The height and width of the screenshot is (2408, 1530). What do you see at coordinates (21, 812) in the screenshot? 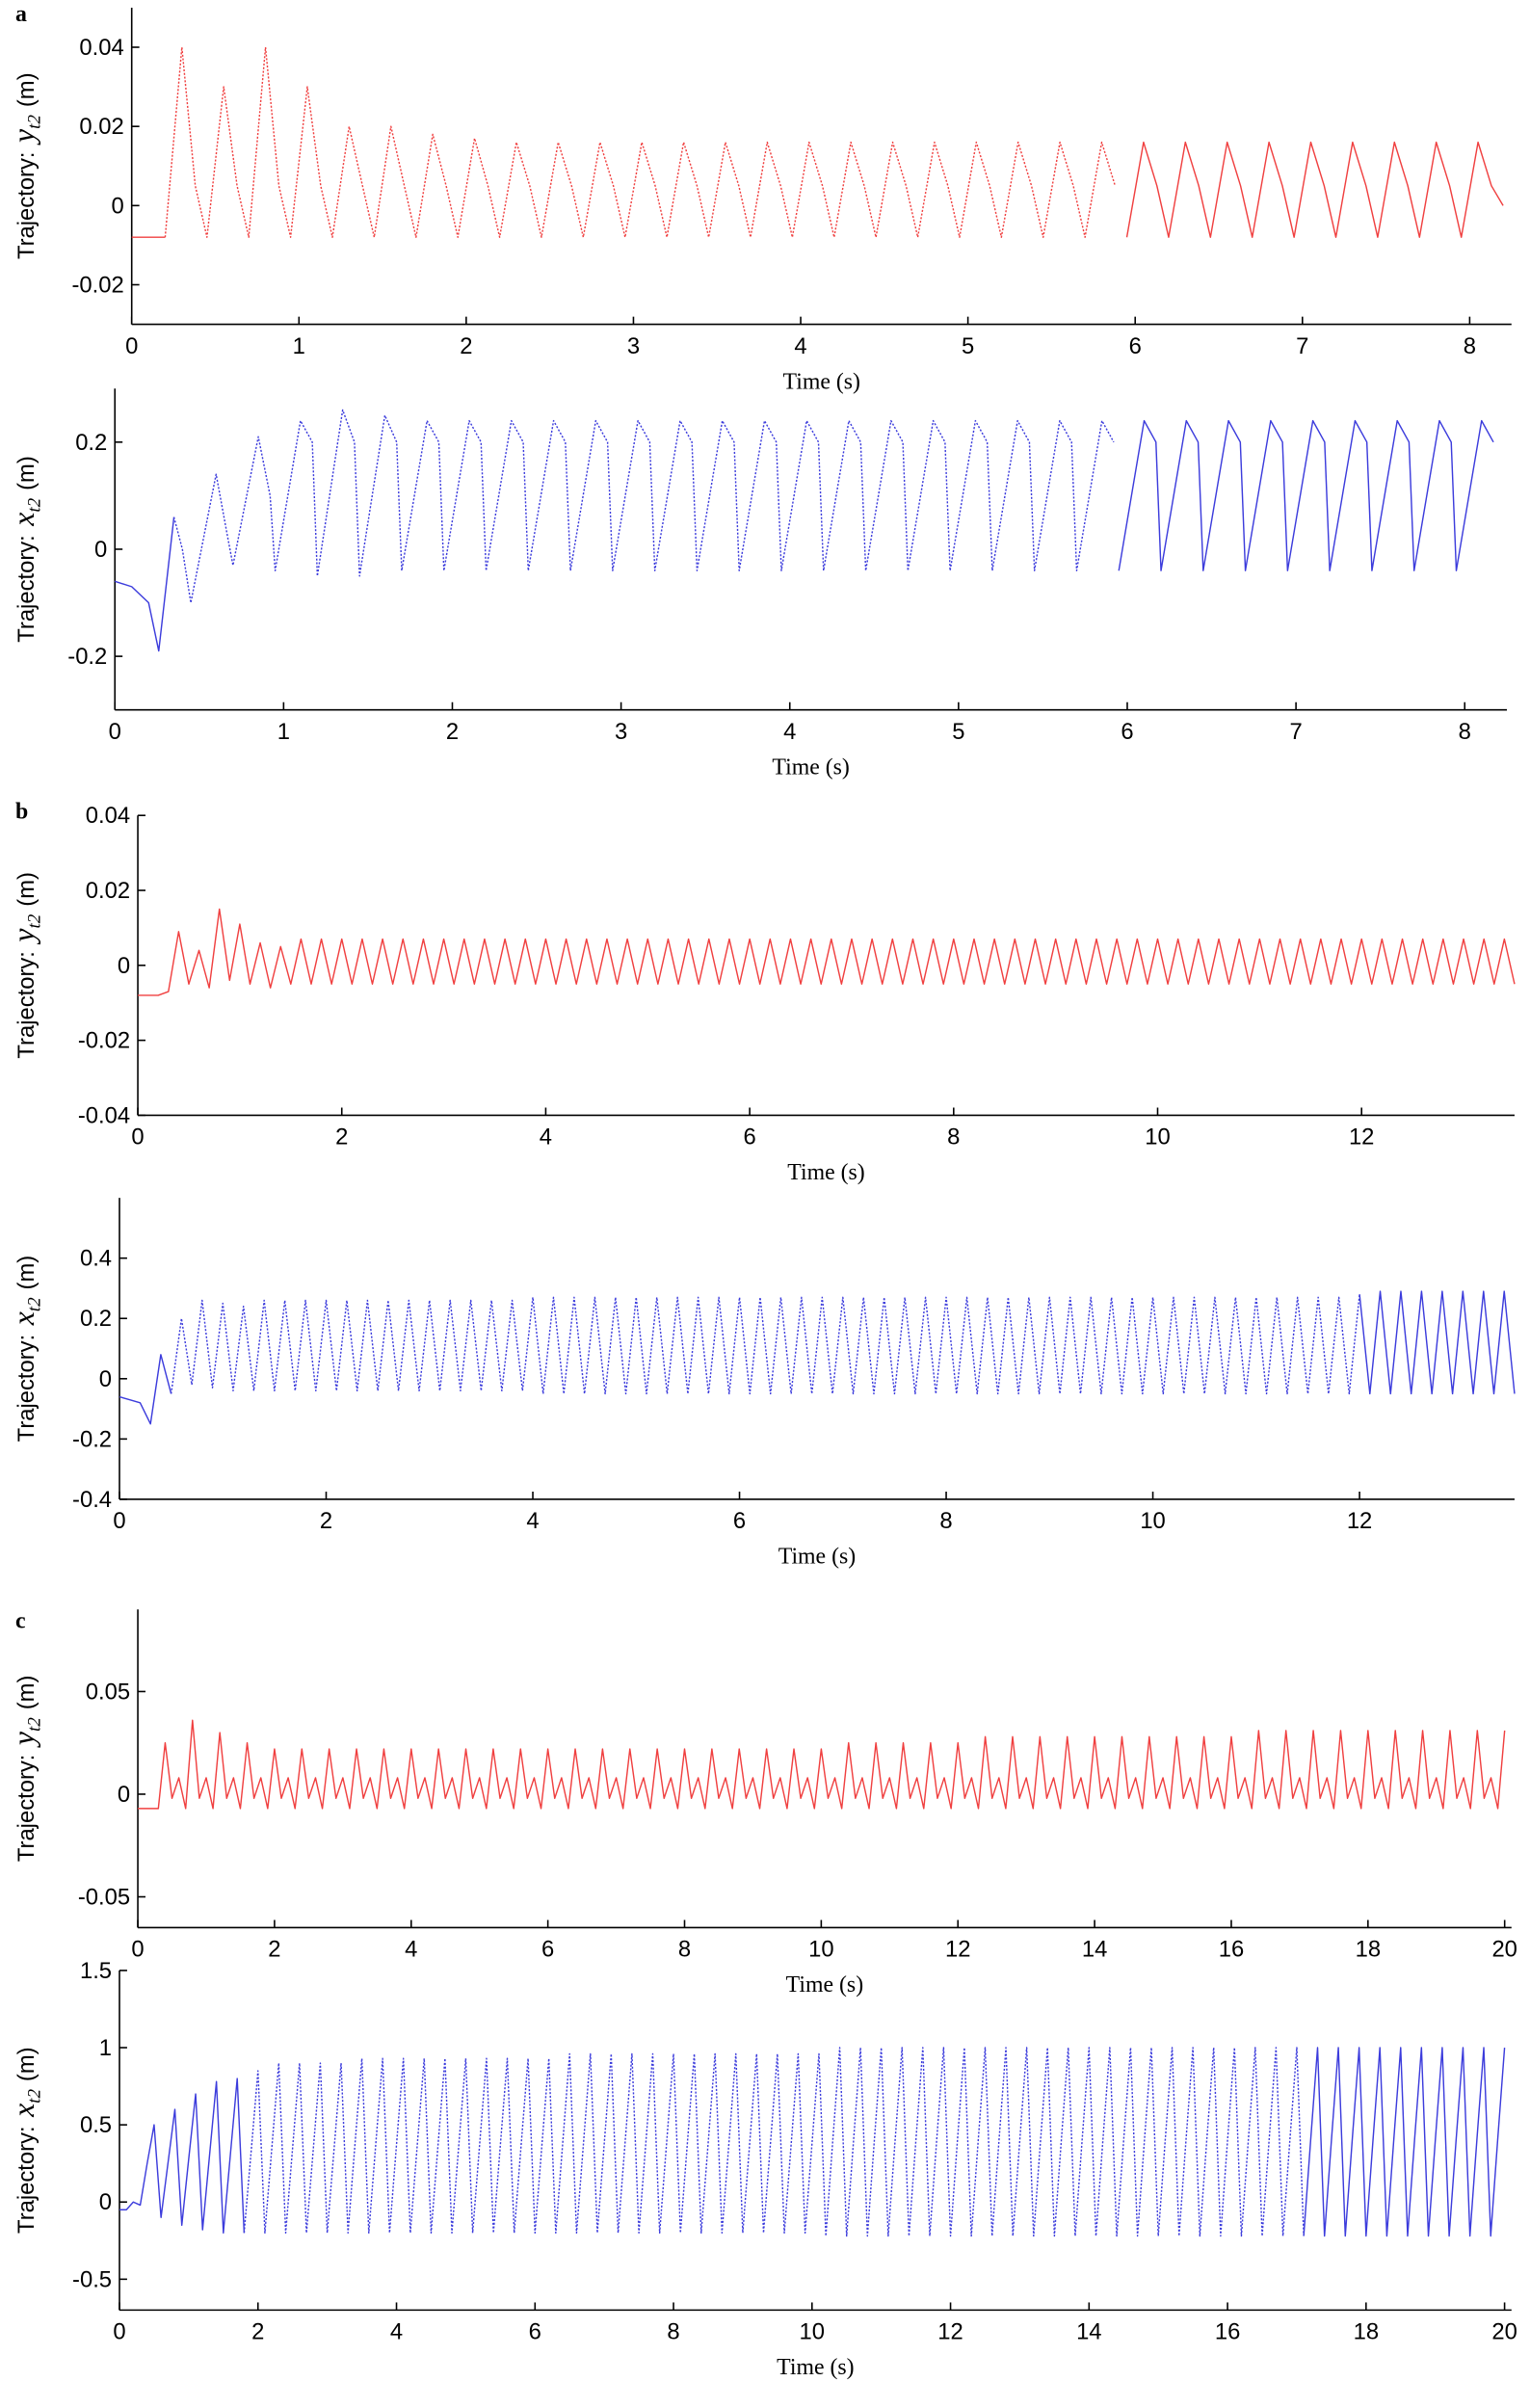
I see `panel-label: b` at bounding box center [21, 812].